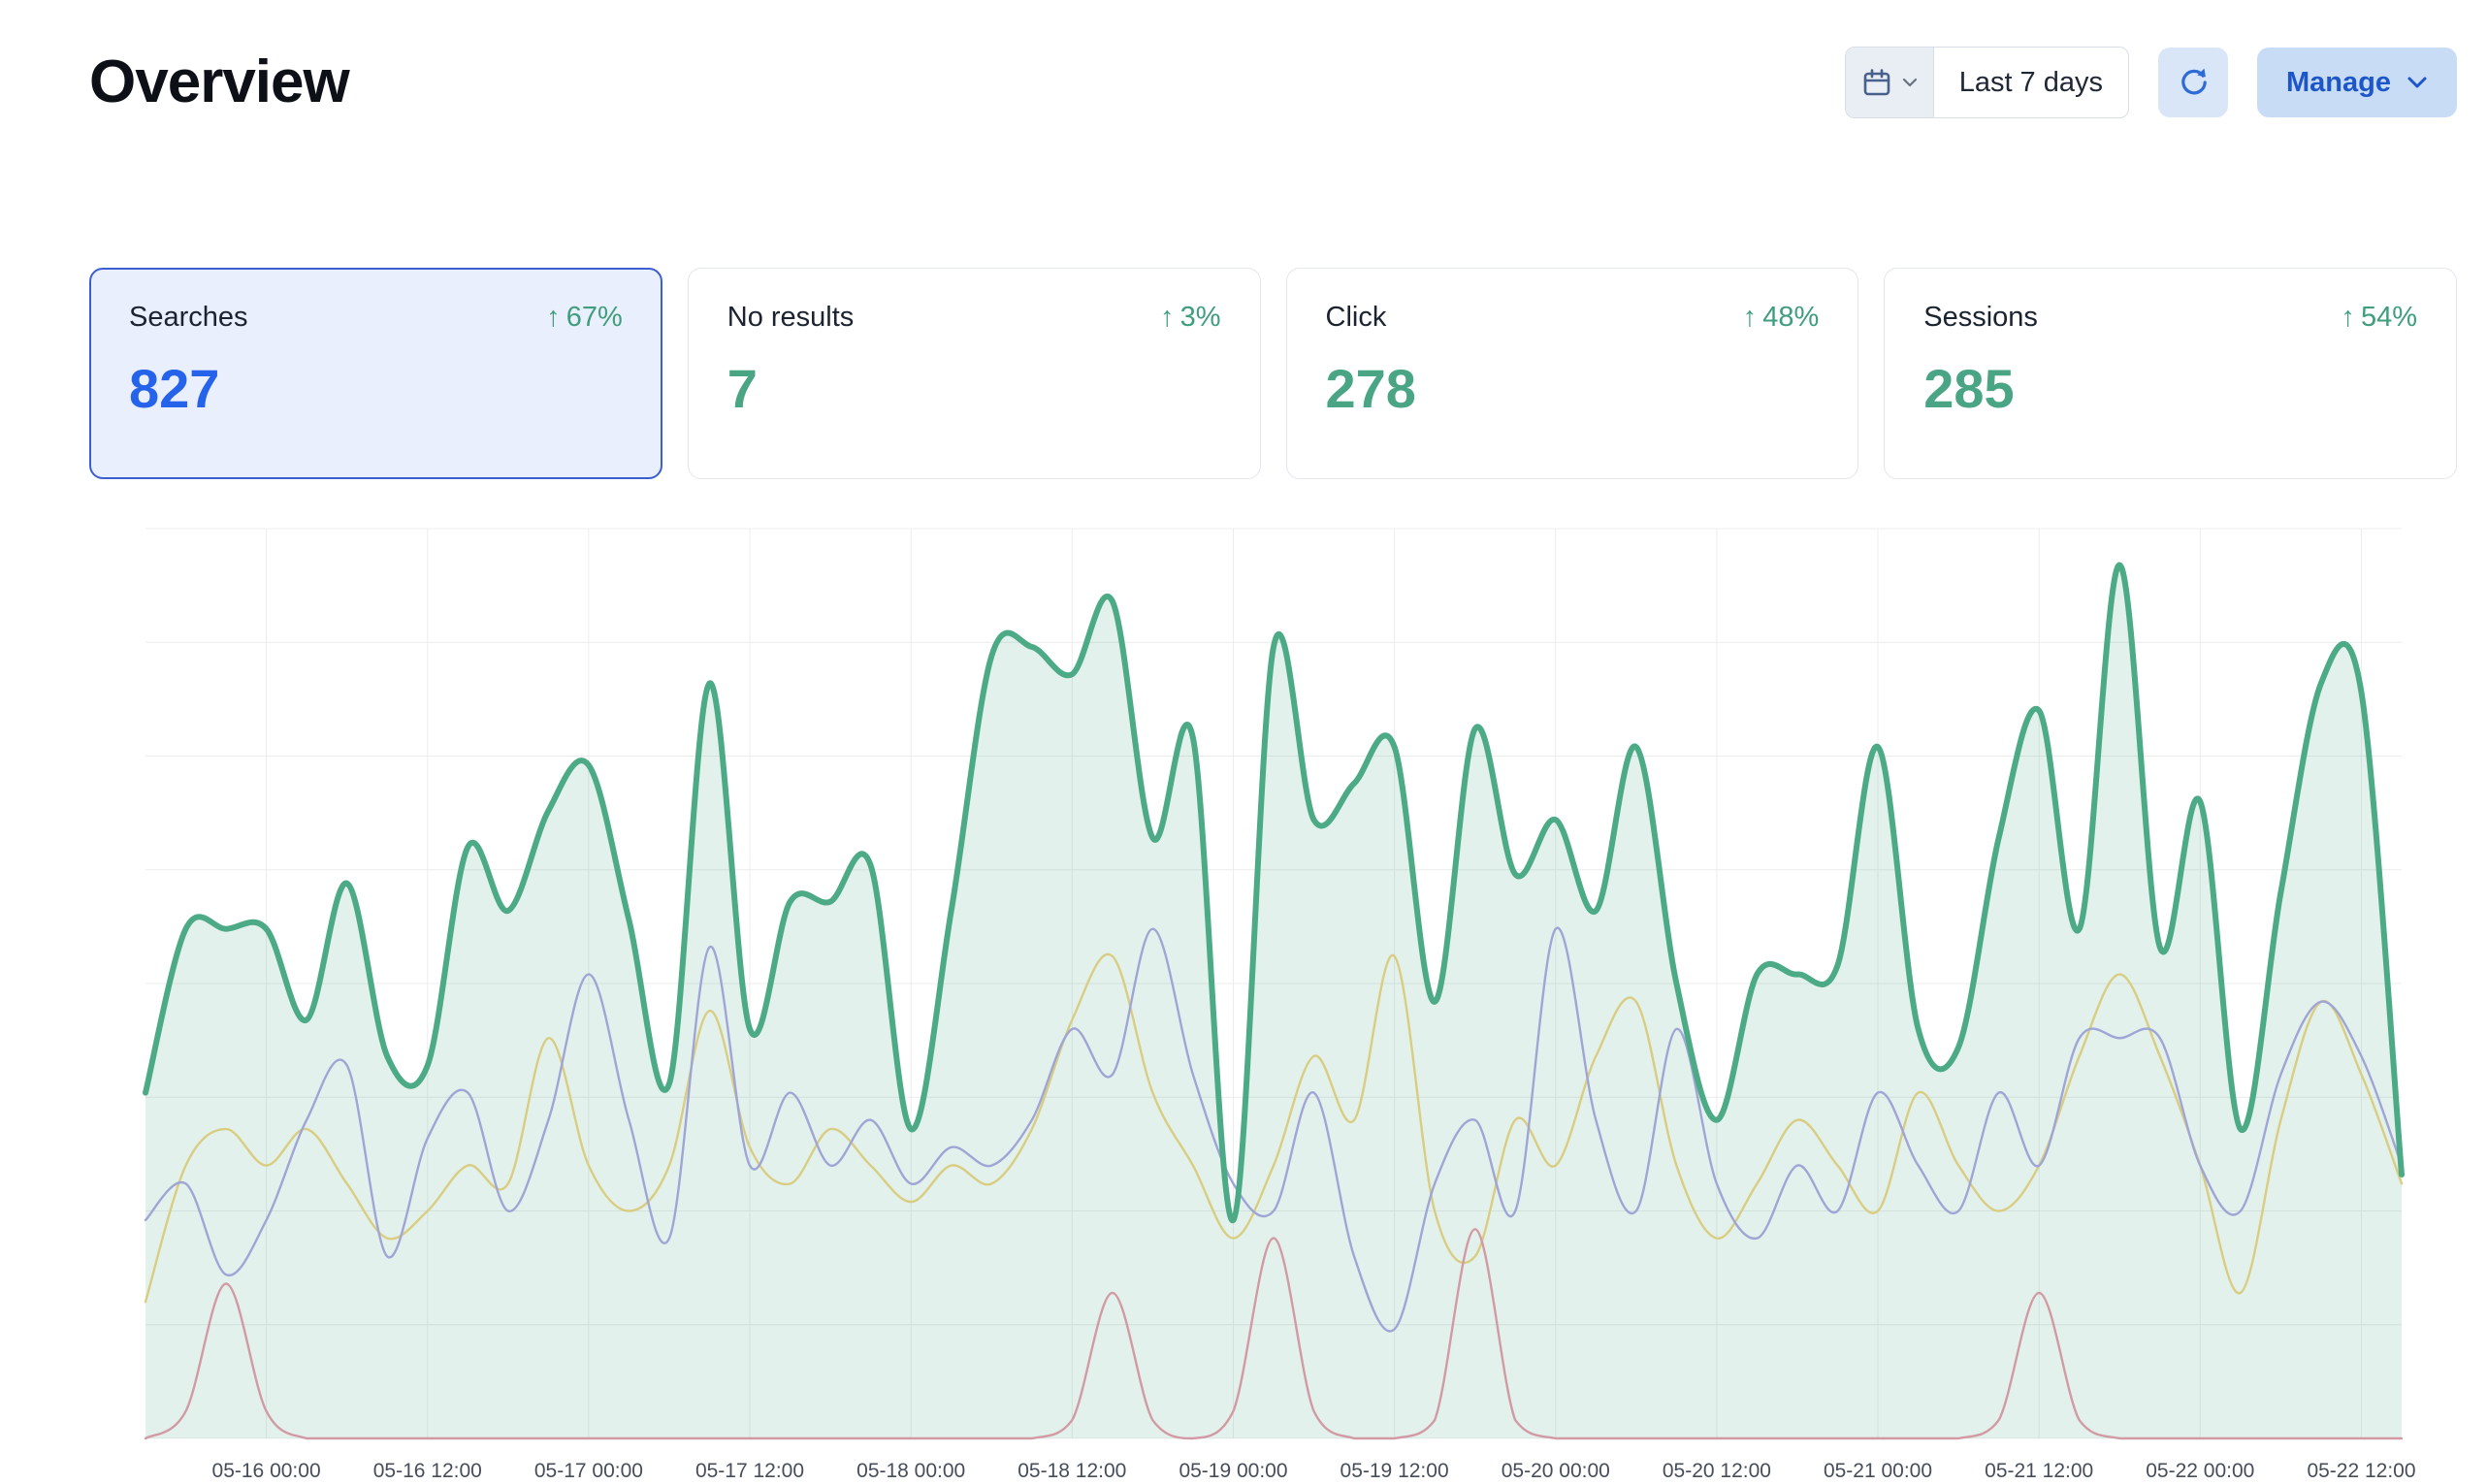 The image size is (2487, 1484). I want to click on x-axis-tick-label: 05-17 00:00, so click(588, 1471).